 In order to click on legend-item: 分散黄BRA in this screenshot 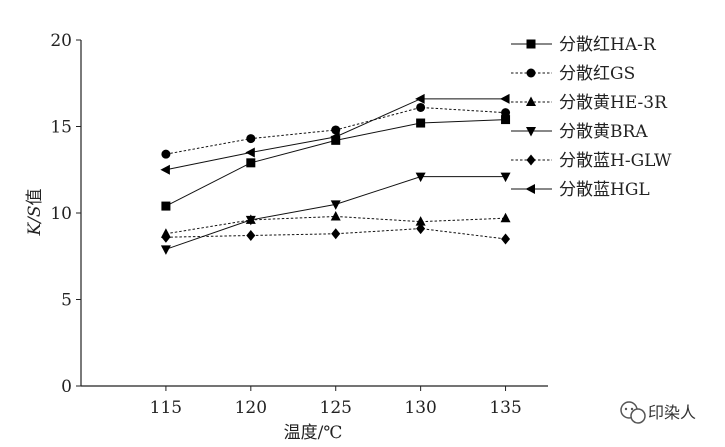, I will do `click(579, 132)`.